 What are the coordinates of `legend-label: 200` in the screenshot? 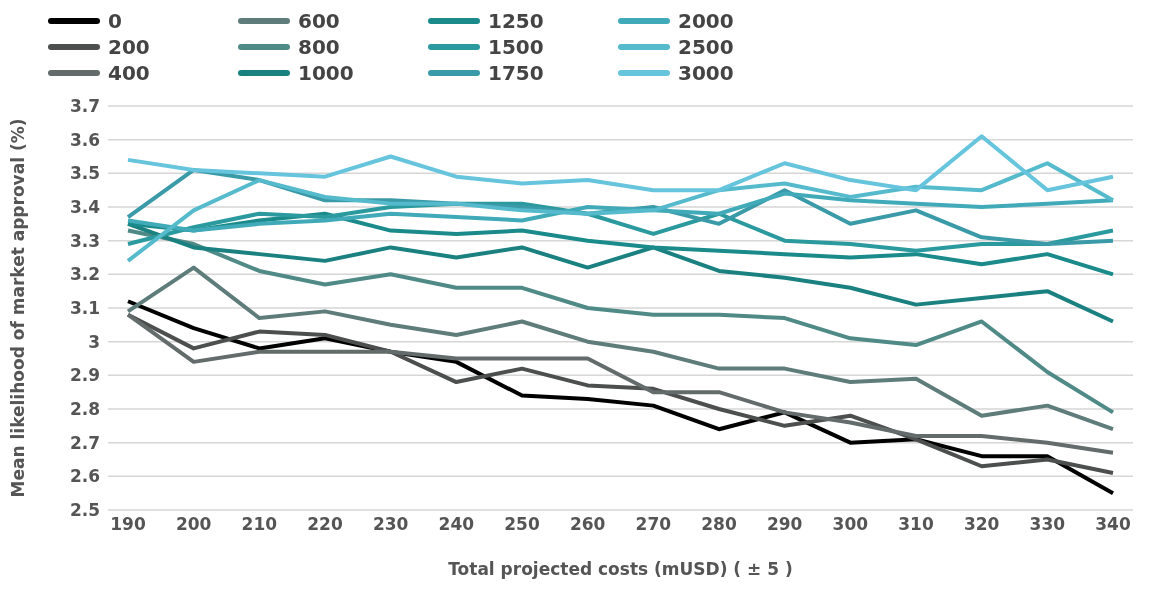 It's located at (129, 47).